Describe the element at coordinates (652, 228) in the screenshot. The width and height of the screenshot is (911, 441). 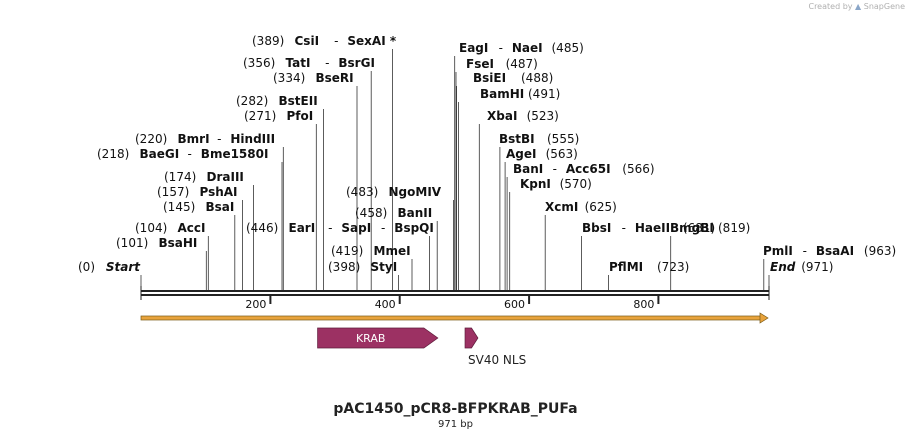
I see `site-bbsi-part2: HaeII` at that location.